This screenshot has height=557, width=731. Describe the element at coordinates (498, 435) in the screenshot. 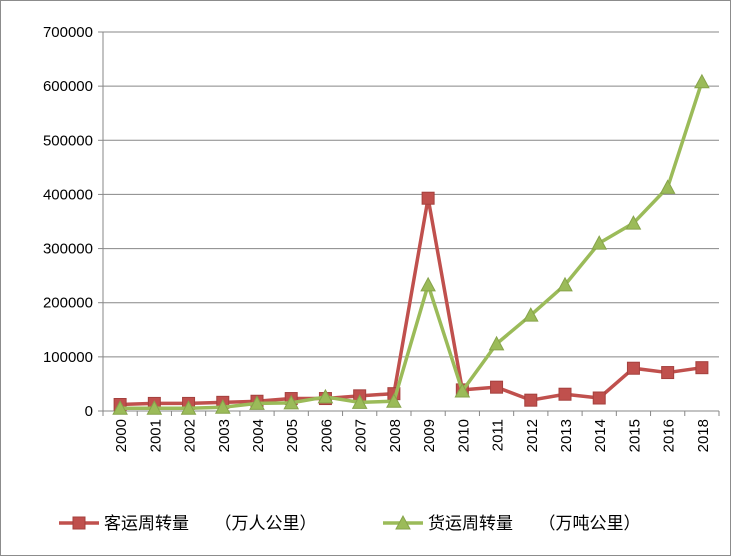

I see `x-tick-label: 2011` at that location.